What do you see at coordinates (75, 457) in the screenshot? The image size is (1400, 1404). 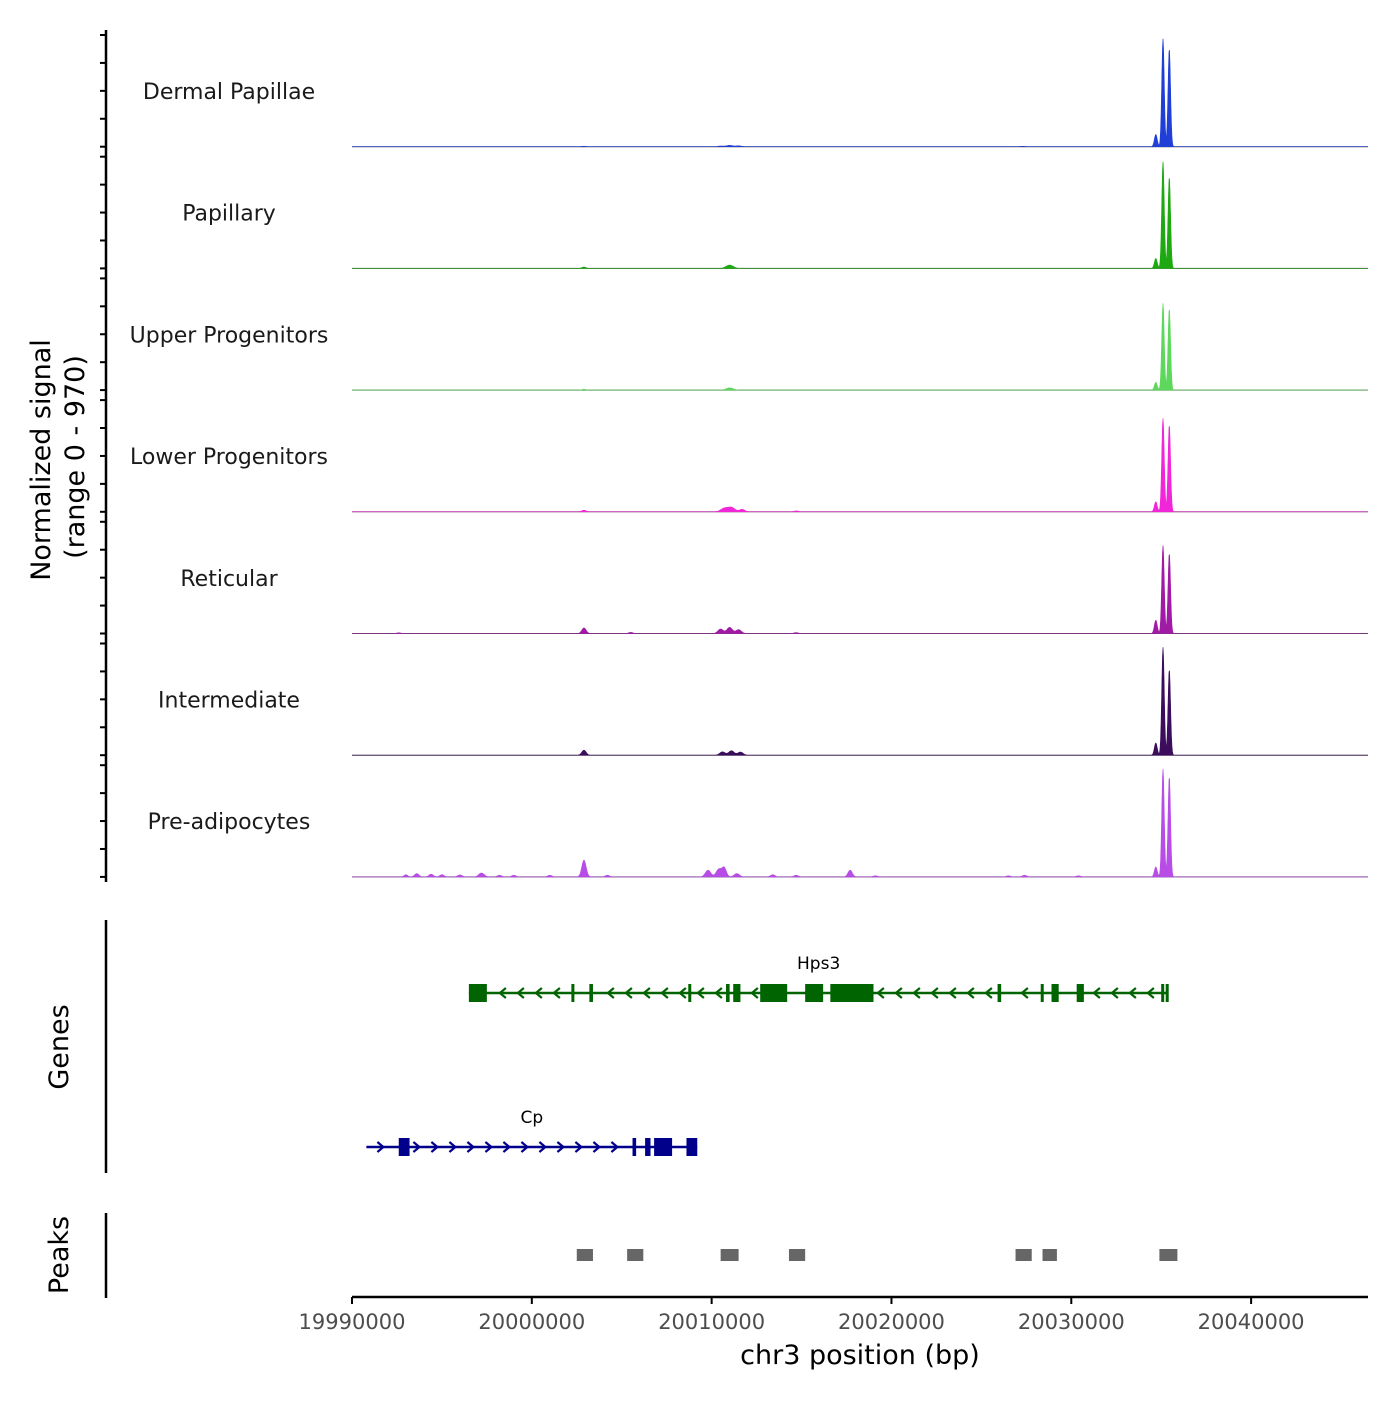 I see `y-axis-title-line2: (range 0 - 970)` at bounding box center [75, 457].